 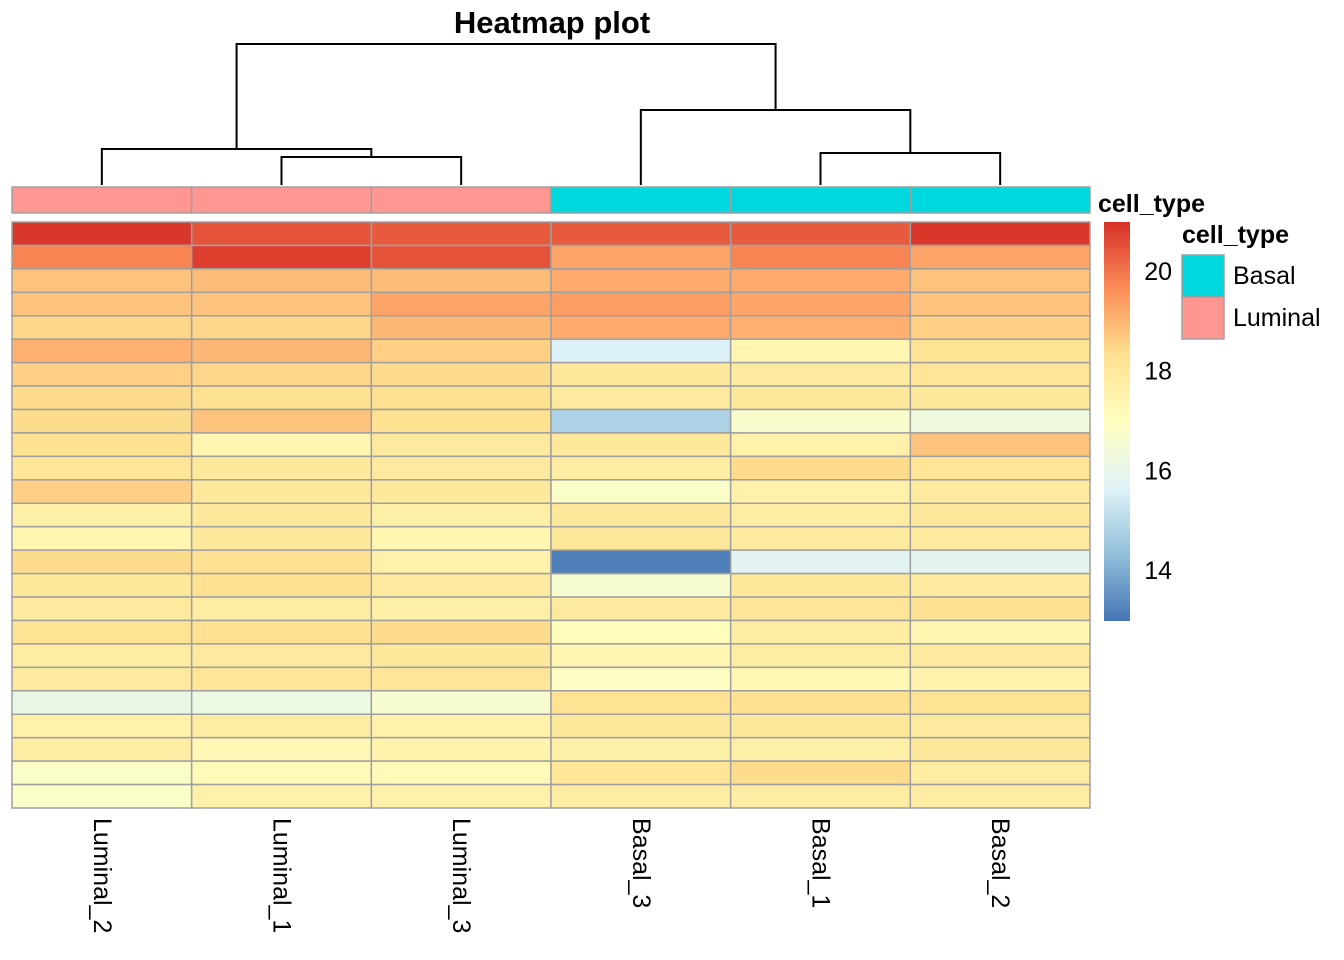 I want to click on annotation-legend-title: cell_type, so click(x=1235, y=235).